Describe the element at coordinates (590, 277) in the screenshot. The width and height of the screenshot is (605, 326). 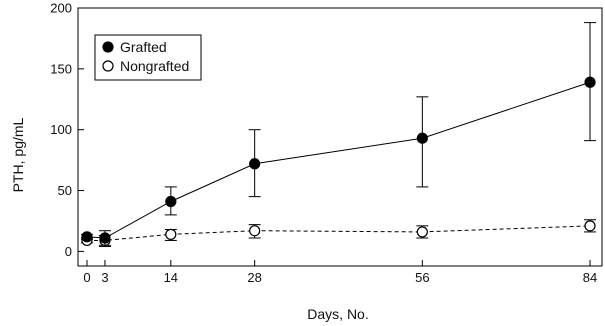
I see `x-tick-label: 84` at that location.